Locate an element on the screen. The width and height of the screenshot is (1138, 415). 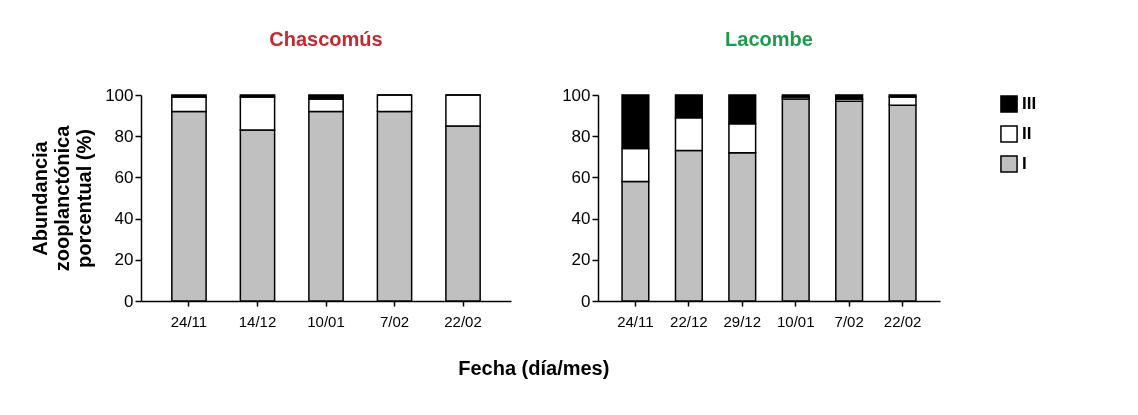
chart-title: Lacombe is located at coordinates (769, 39).